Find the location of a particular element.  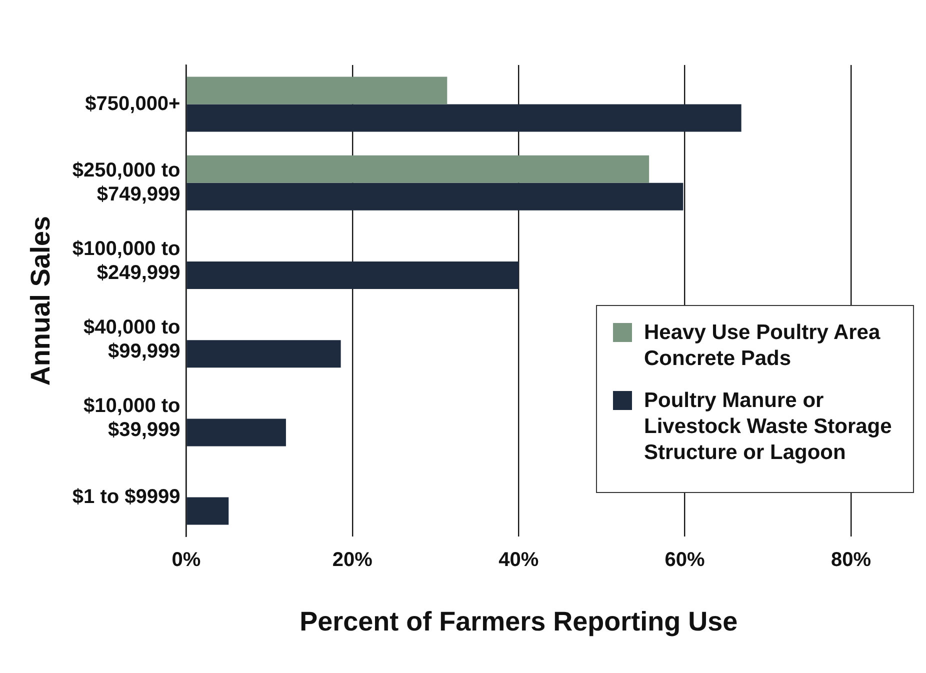

x-tick-label: 20% is located at coordinates (352, 560).